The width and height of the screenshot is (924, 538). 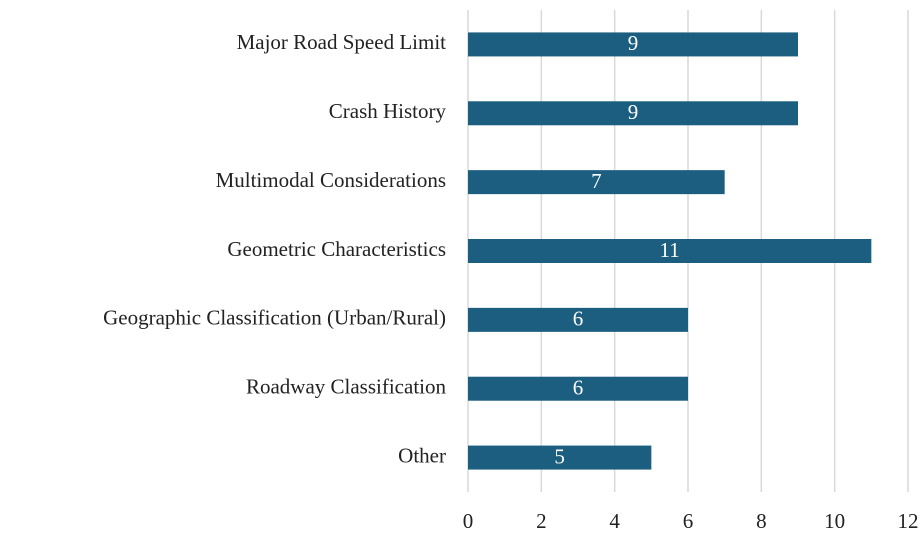 I want to click on y-tick-label: Crash History, so click(x=388, y=111).